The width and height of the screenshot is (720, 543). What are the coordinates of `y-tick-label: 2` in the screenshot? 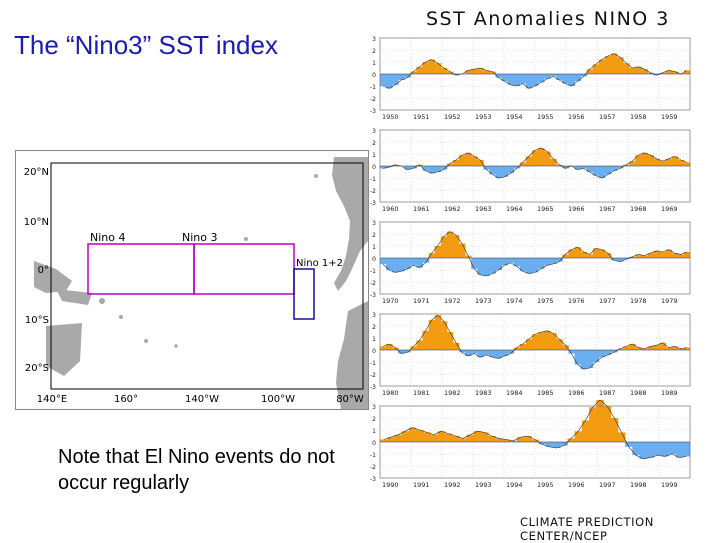 It's located at (374, 143).